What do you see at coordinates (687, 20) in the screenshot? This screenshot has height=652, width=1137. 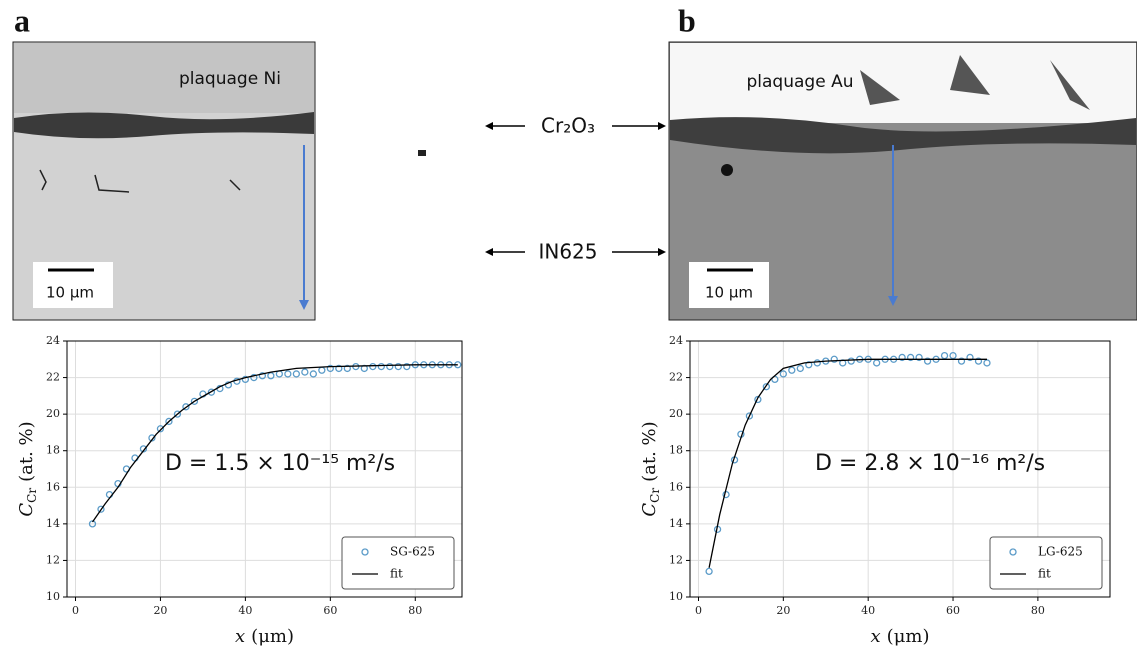 I see `panel-label: b` at bounding box center [687, 20].